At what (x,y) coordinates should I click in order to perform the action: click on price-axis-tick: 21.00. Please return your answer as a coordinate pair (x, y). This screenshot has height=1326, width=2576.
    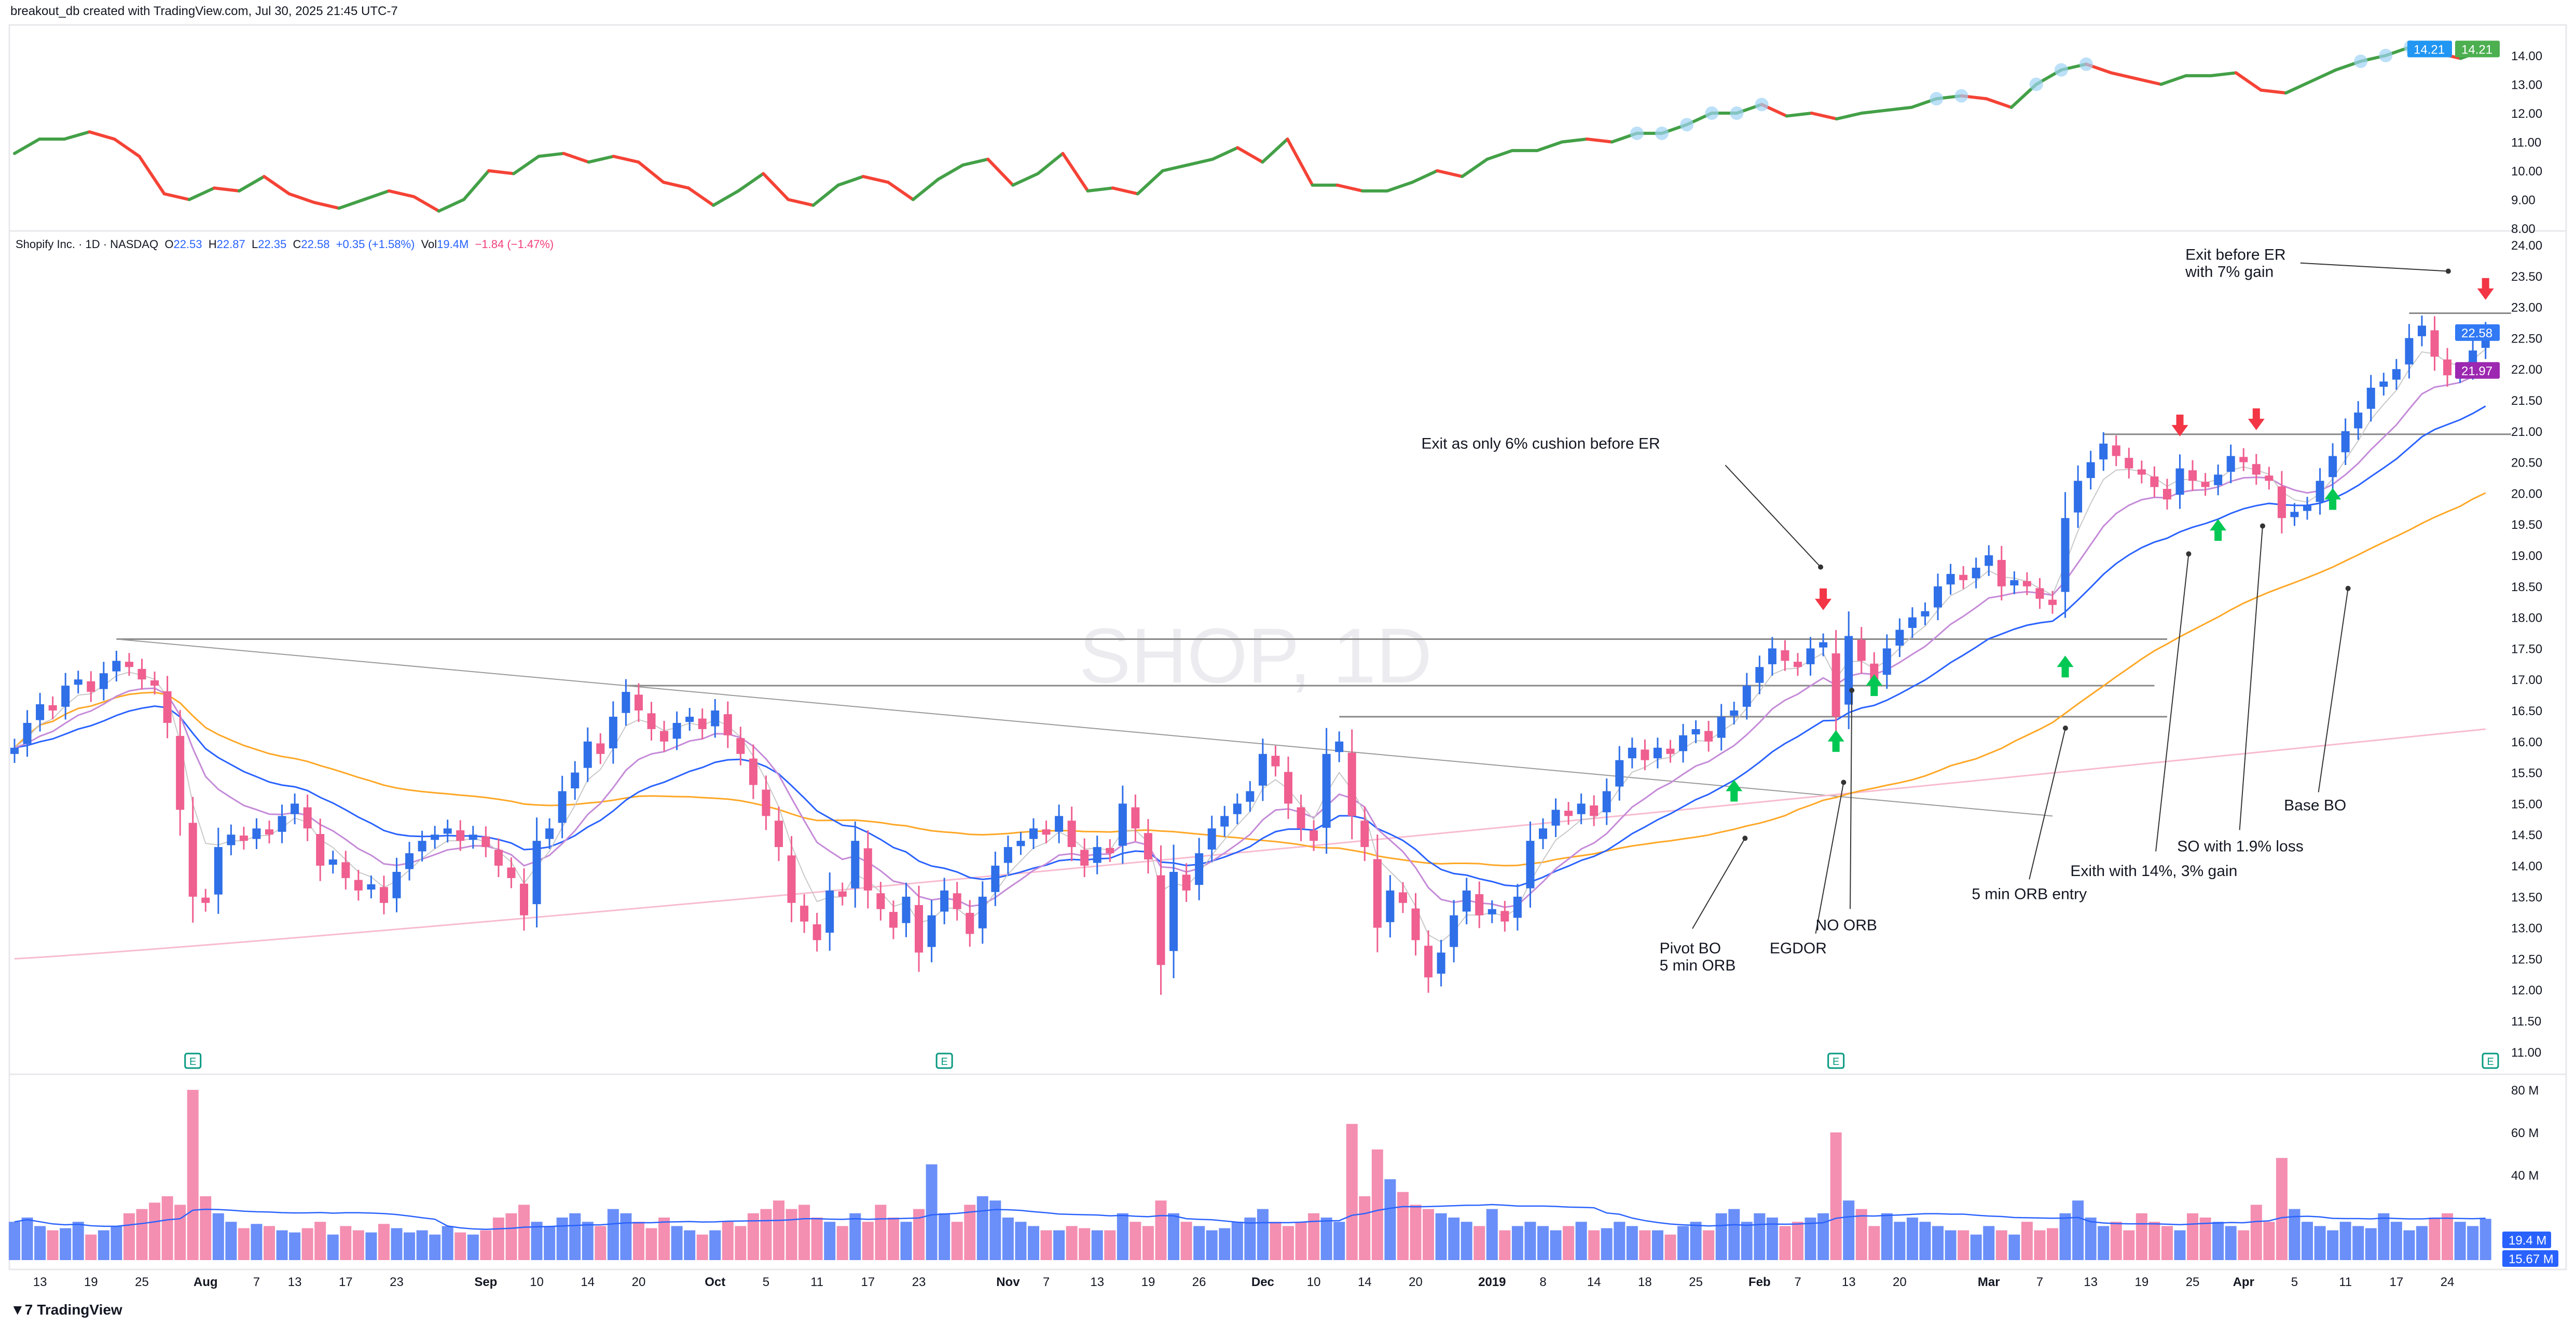
    Looking at the image, I should click on (2526, 432).